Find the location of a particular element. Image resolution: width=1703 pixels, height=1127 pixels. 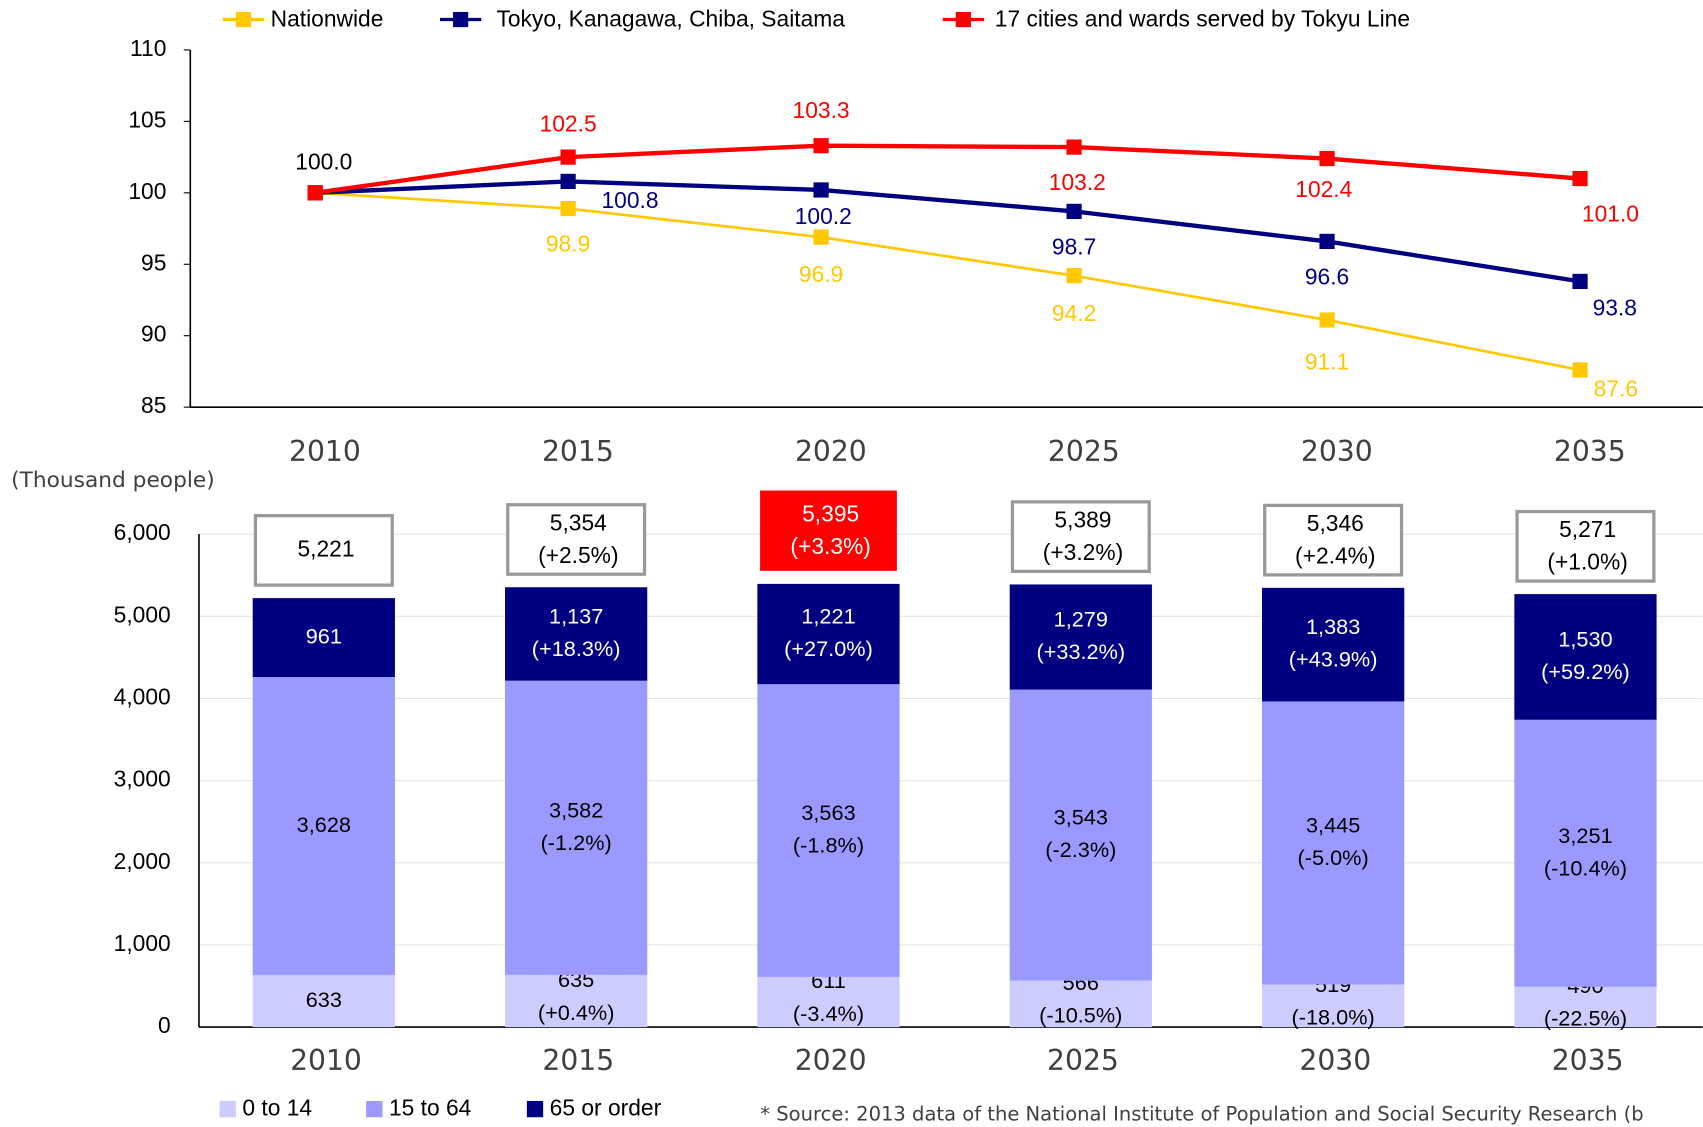

data-label: 3,251 is located at coordinates (1585, 835).